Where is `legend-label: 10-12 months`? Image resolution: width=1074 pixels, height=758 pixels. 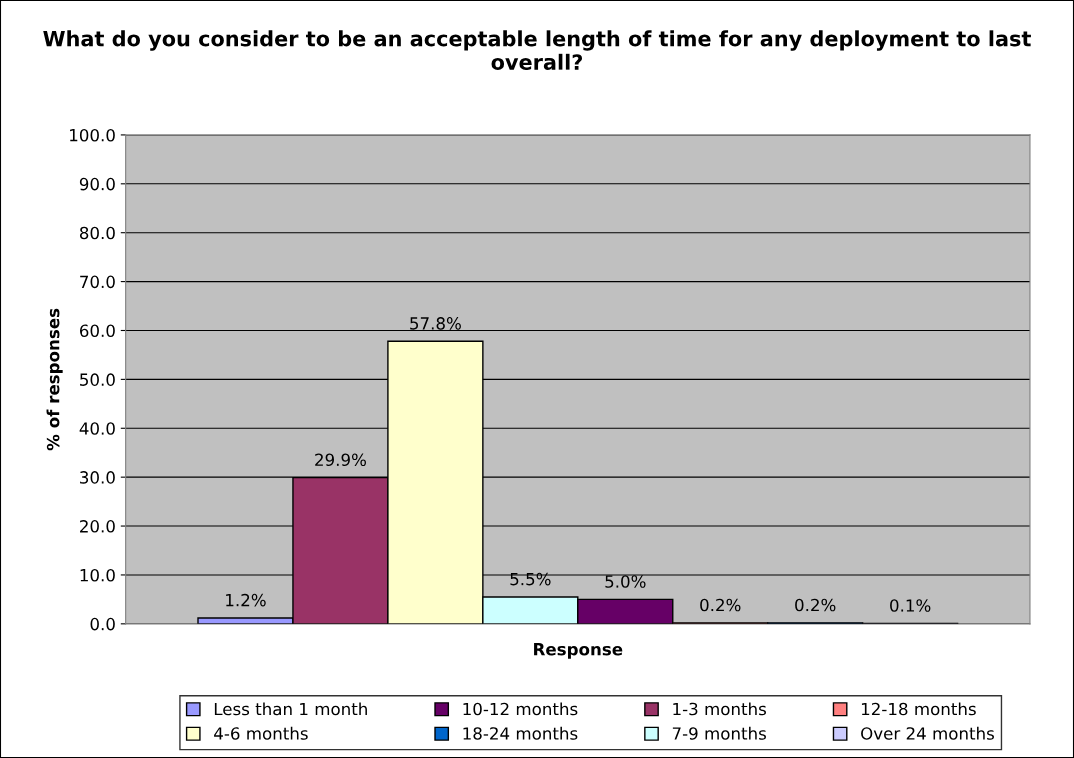
legend-label: 10-12 months is located at coordinates (520, 709).